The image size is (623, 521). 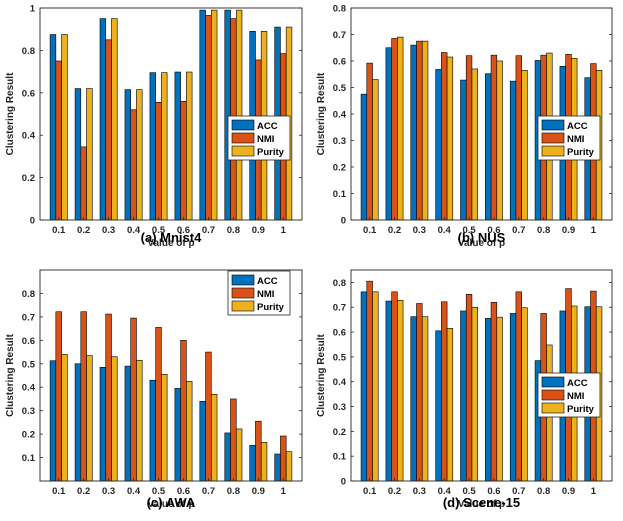 What do you see at coordinates (340, 88) in the screenshot?
I see `y-tick-label: 0.5` at bounding box center [340, 88].